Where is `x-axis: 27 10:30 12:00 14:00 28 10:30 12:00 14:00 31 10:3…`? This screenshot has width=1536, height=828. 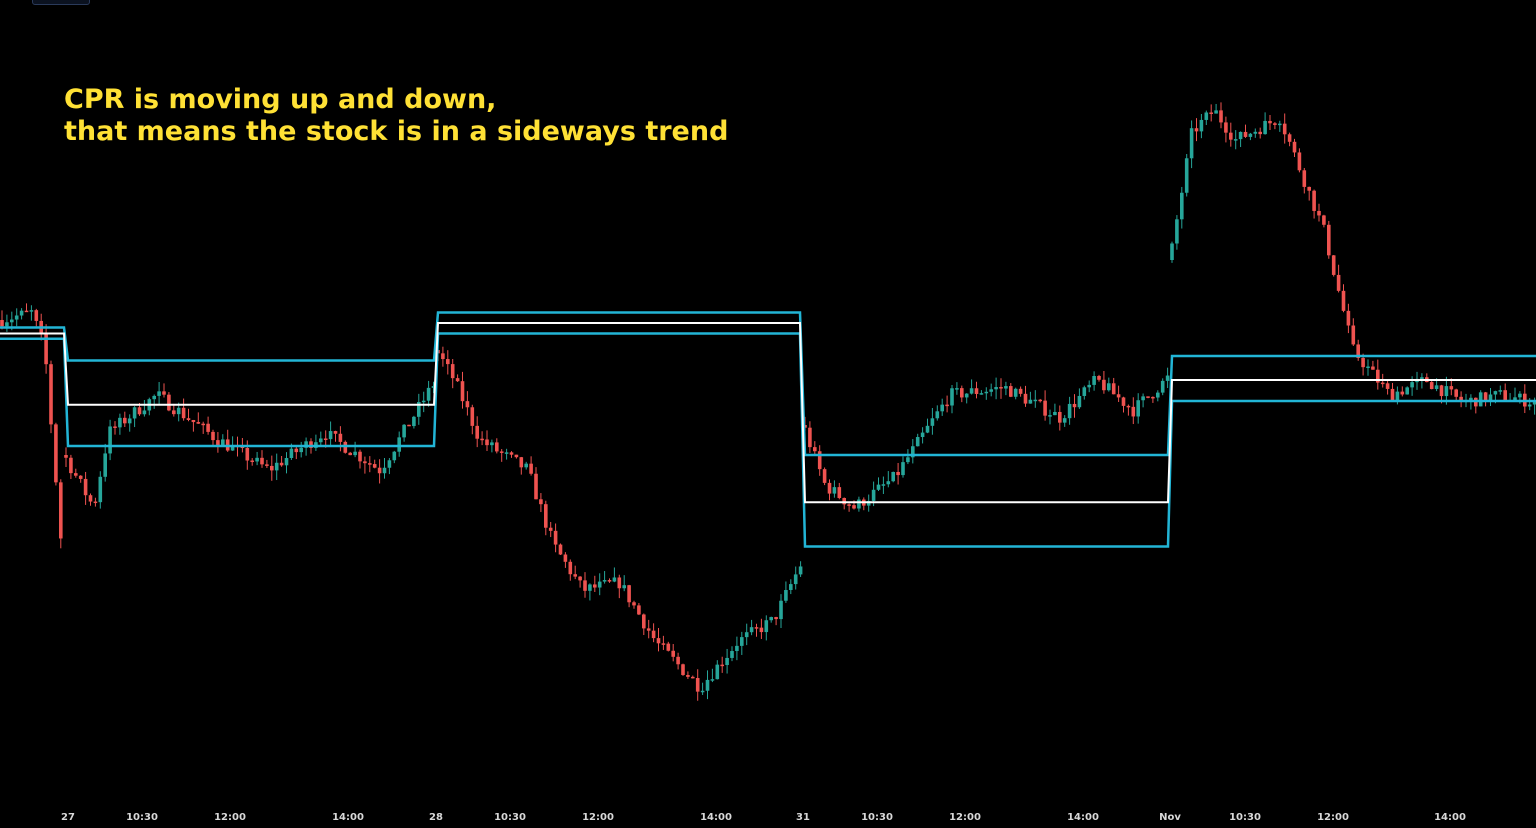 x-axis: 27 10:30 12:00 14:00 28 10:30 12:00 14:00 31 10:3… is located at coordinates (763, 817).